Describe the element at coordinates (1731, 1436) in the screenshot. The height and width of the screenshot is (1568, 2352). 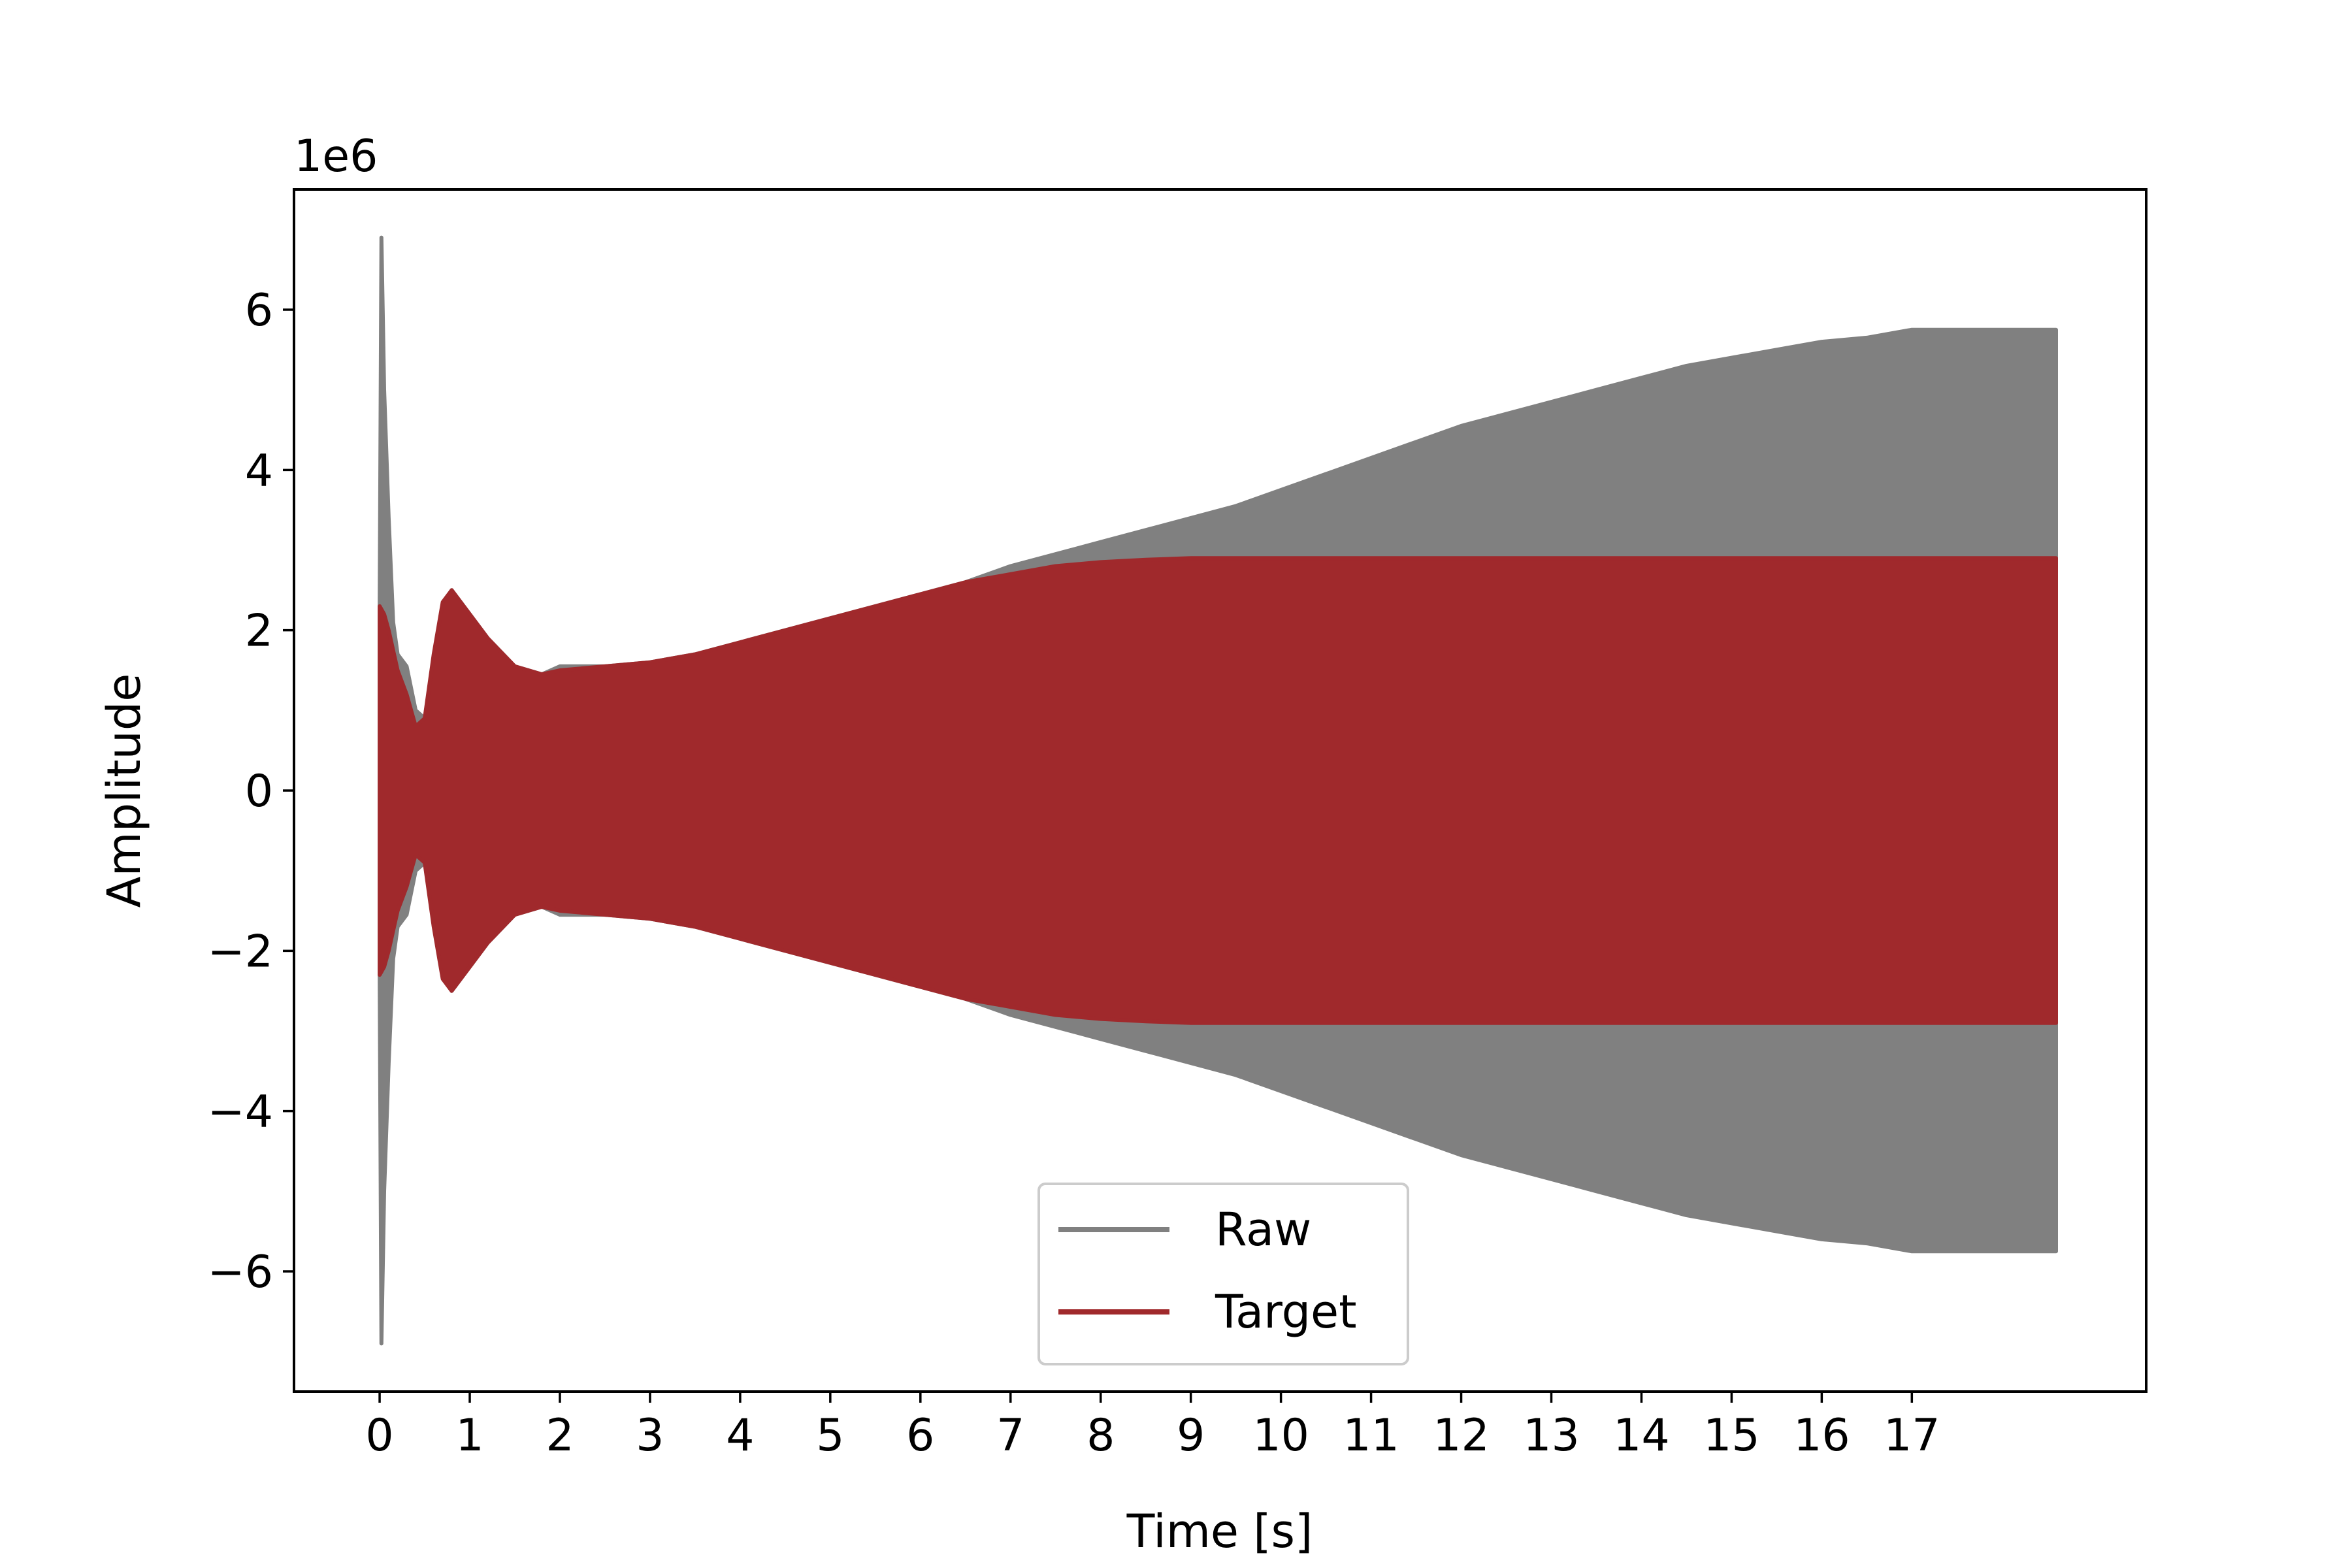
I see `x-tick-label: 15` at that location.